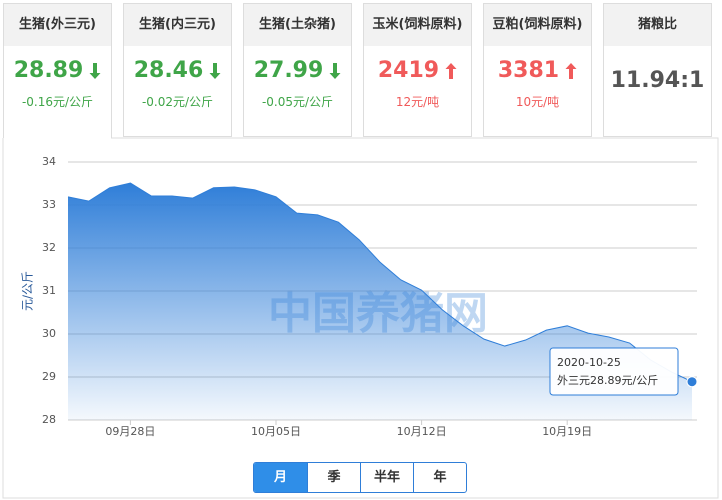  What do you see at coordinates (57, 25) in the screenshot?
I see `card-title: 生猪(外三元)` at bounding box center [57, 25].